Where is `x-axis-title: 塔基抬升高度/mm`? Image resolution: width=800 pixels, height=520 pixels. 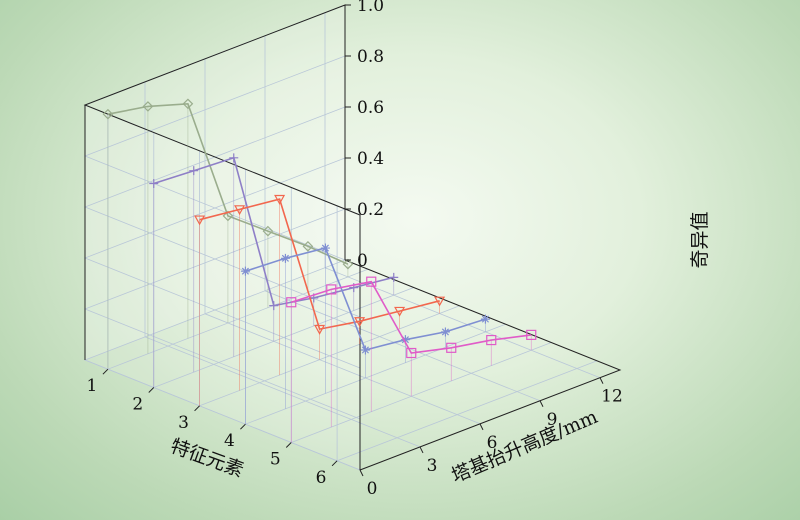
x-axis-title: 塔基抬升高度/mm is located at coordinates (524, 446).